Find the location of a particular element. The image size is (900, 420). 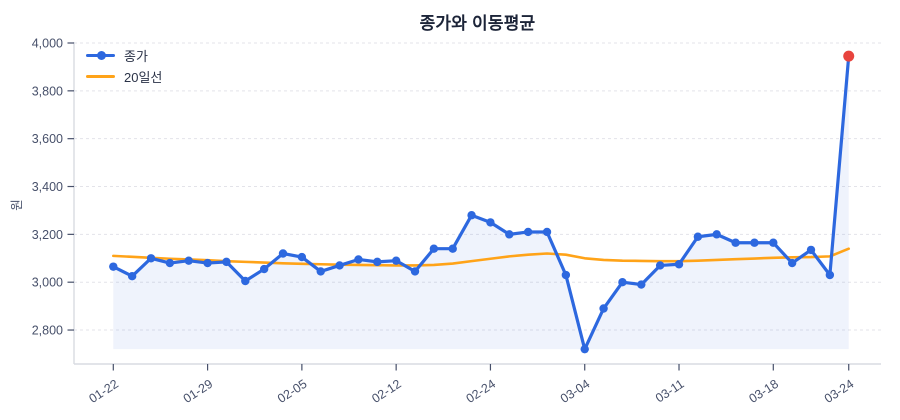

legend-item-ma20: 20일선 is located at coordinates (124, 76).